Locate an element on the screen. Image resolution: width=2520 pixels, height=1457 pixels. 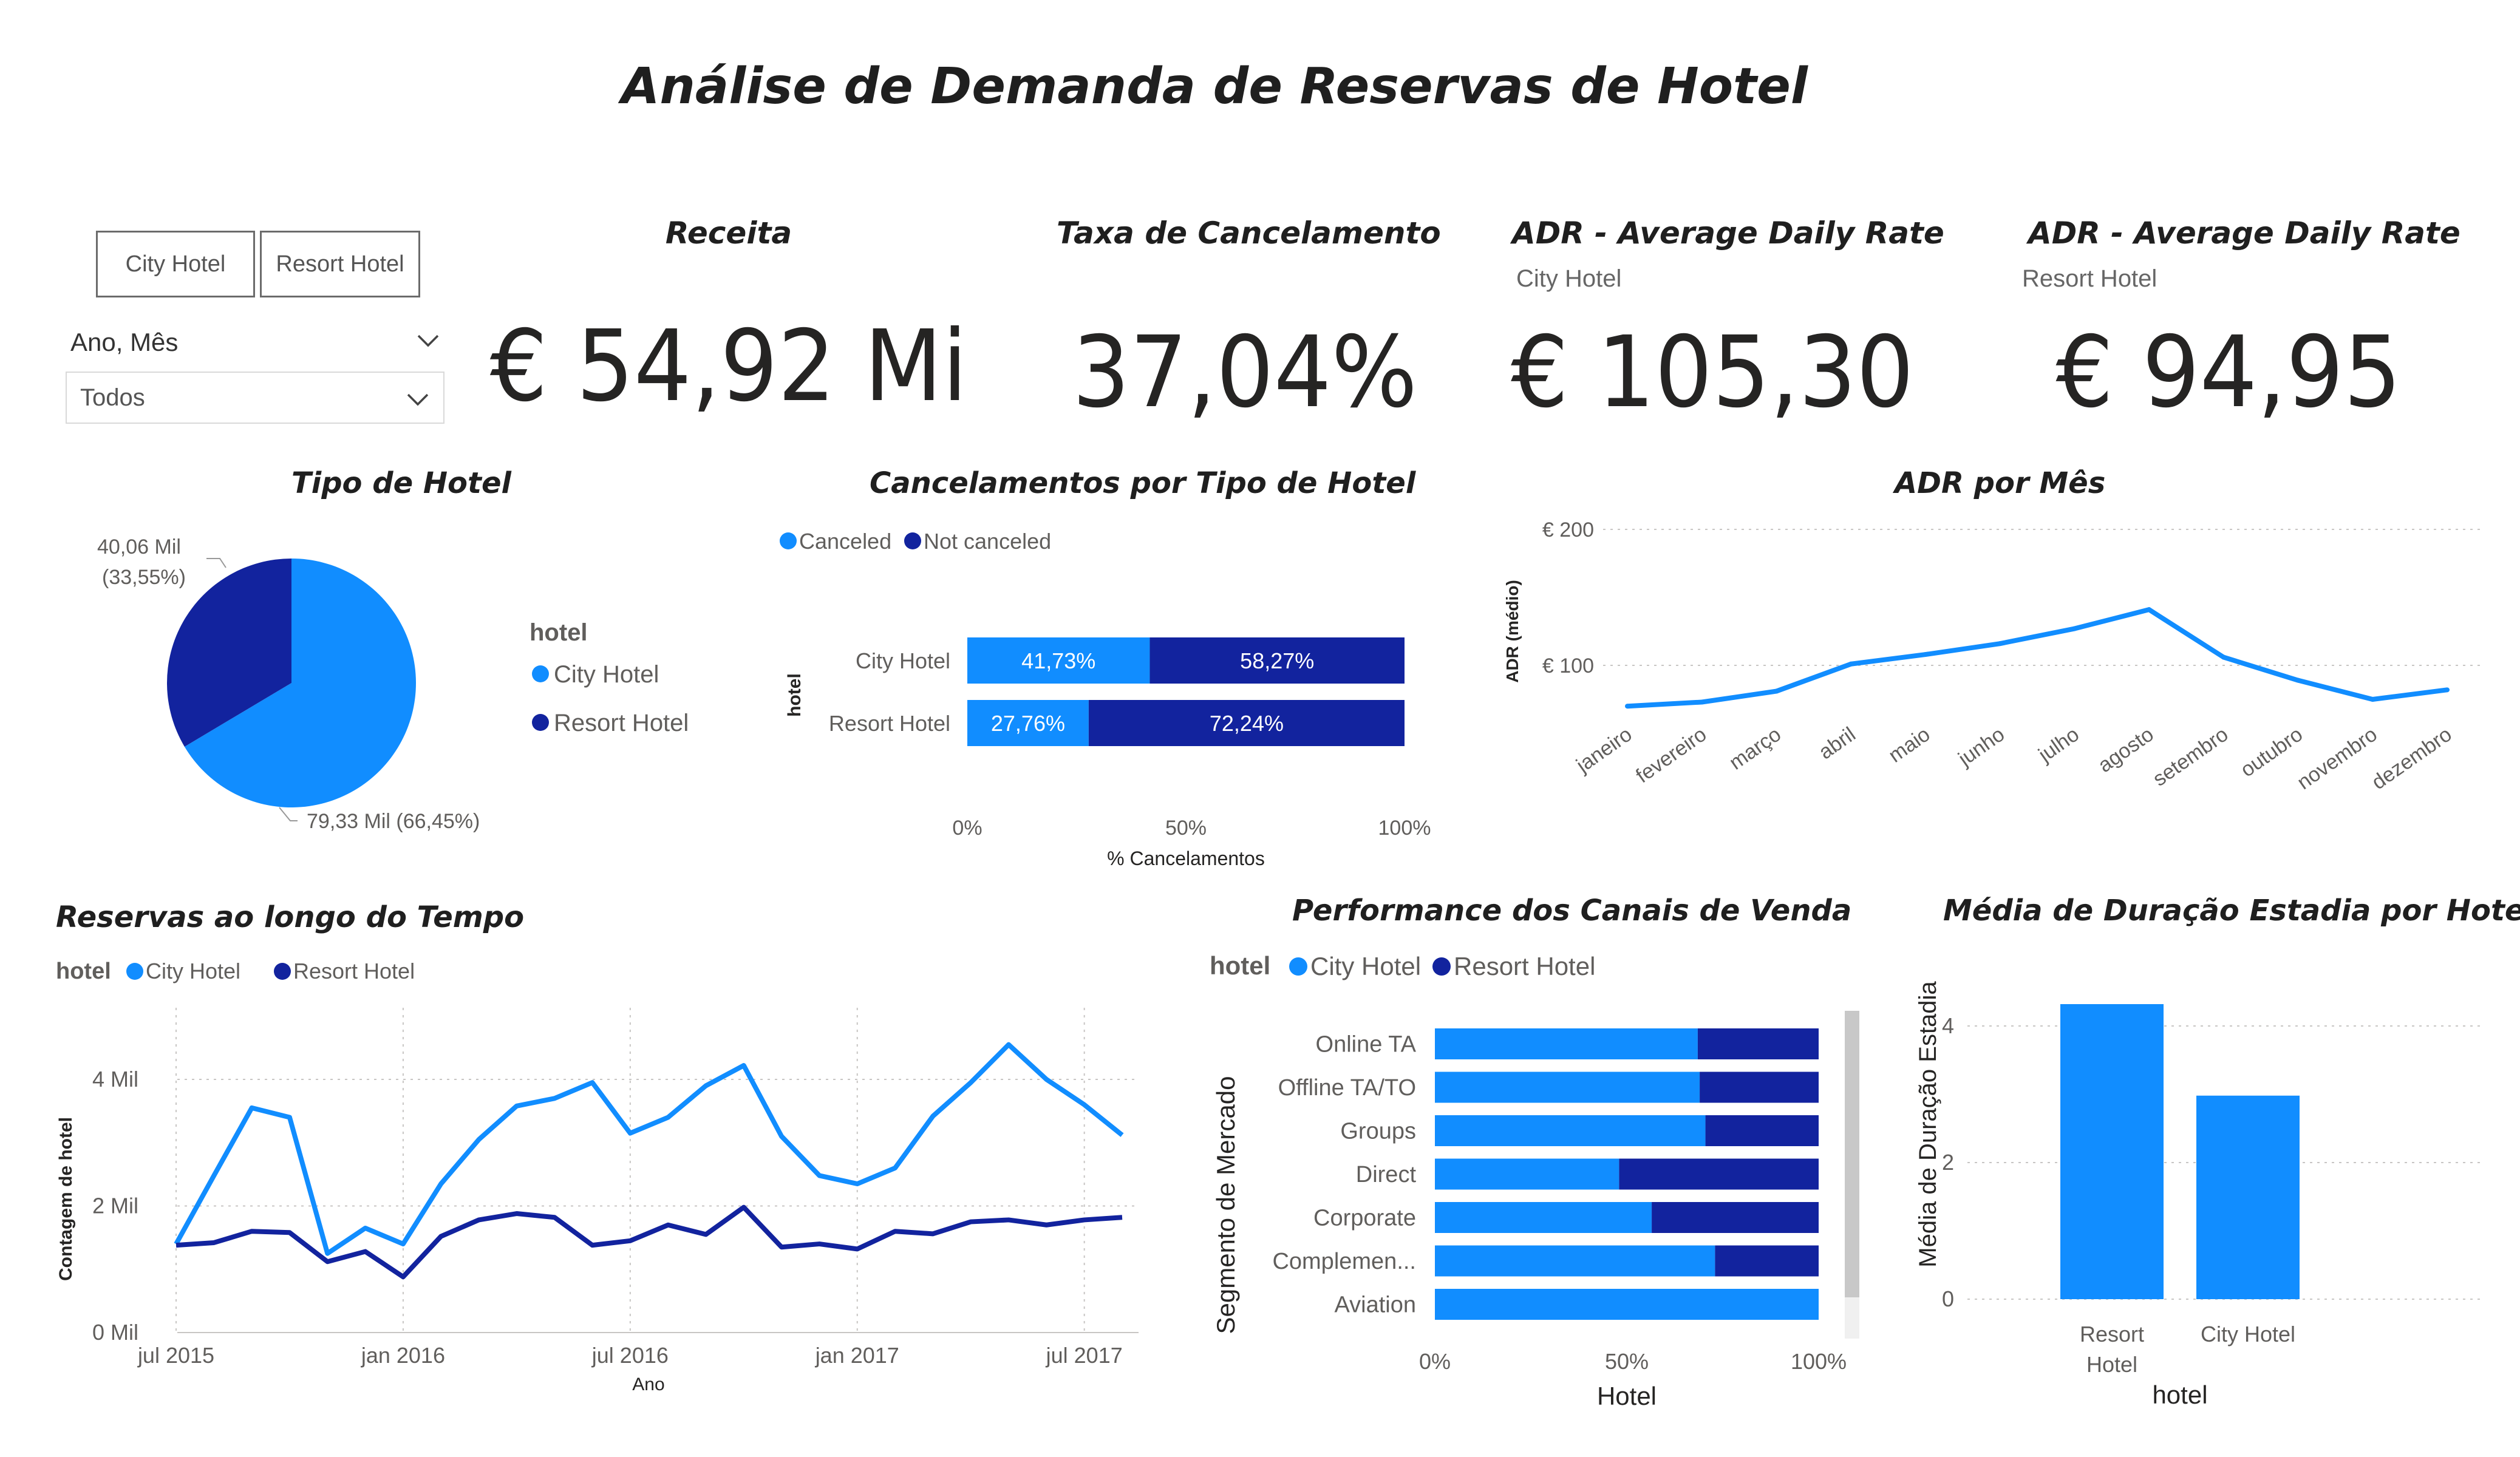
adr-x-tick: agosto is located at coordinates (2125, 749).